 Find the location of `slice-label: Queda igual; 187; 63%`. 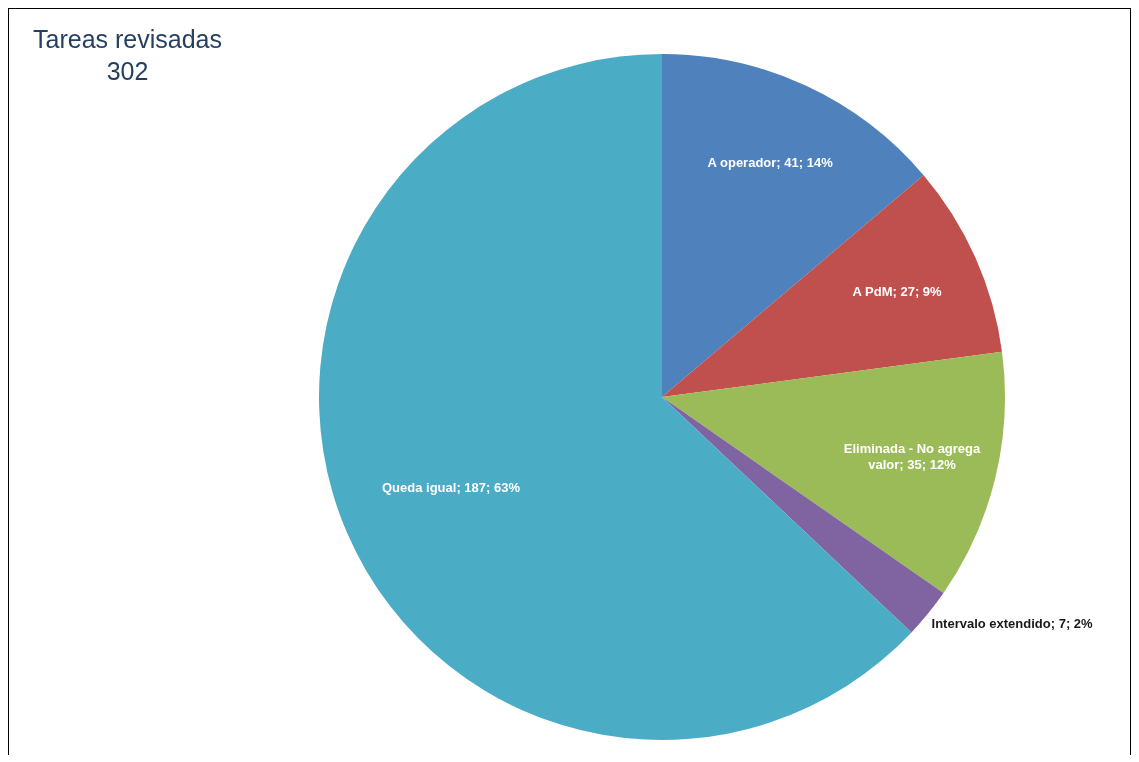

slice-label: Queda igual; 187; 63% is located at coordinates (451, 487).